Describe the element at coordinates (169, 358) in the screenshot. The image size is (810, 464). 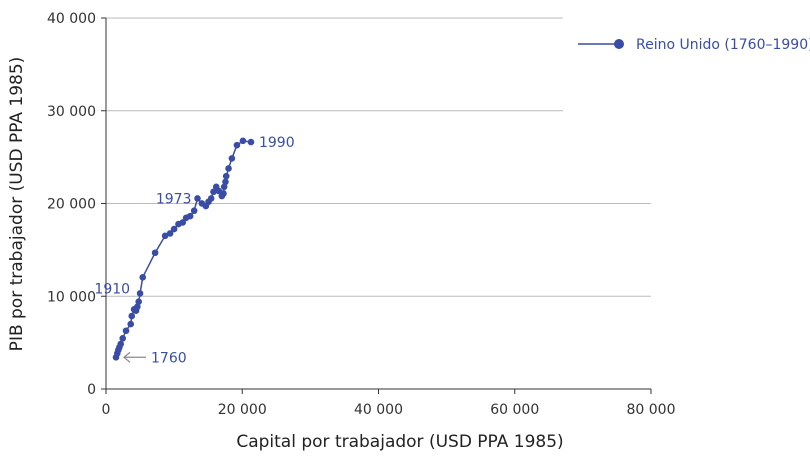
I see `annotation-label: 1760` at that location.